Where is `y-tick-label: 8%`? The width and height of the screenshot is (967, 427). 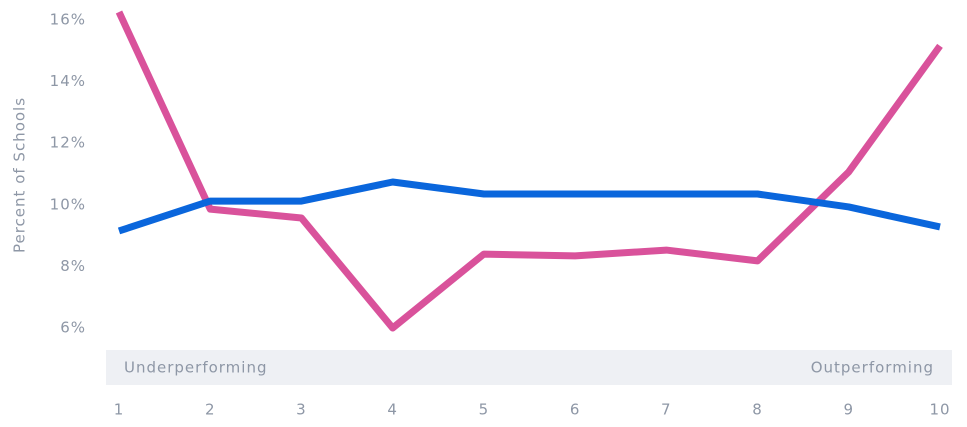 y-tick-label: 8% is located at coordinates (73, 266).